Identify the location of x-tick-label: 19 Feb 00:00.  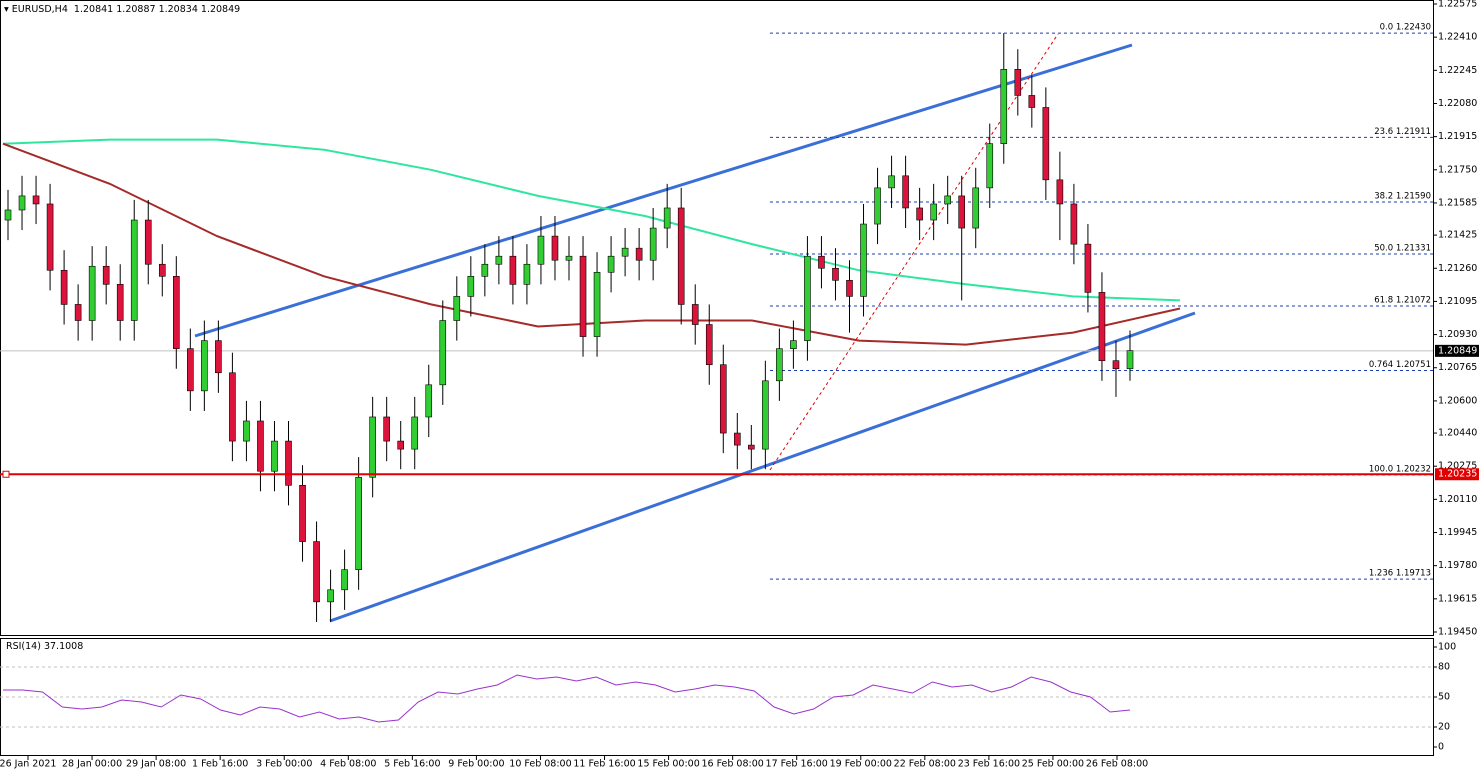
(861, 764).